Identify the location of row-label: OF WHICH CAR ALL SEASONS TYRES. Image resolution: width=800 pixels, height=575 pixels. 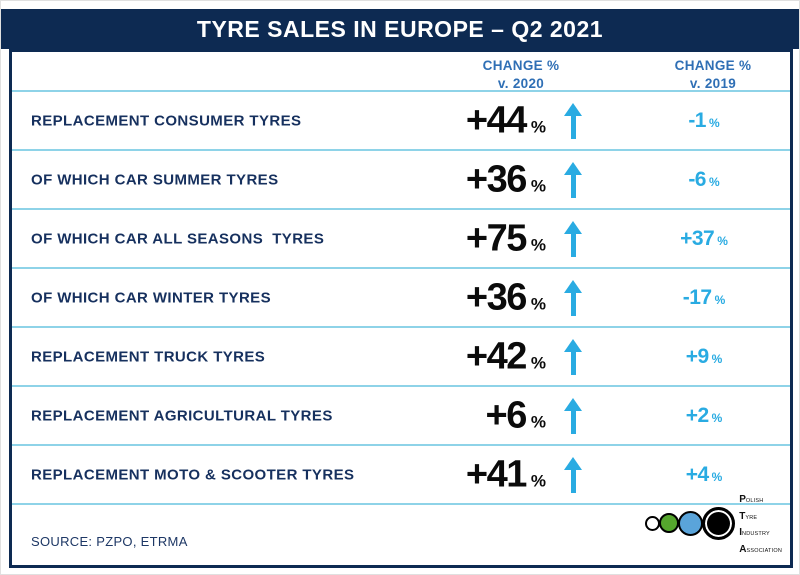
(178, 238).